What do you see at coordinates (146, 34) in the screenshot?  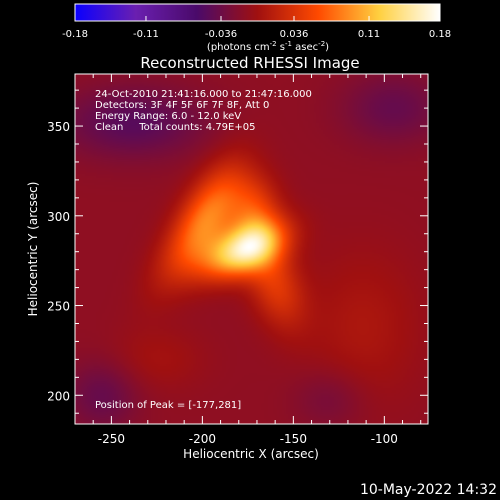 I see `colorbar-tick-label: -0.11` at bounding box center [146, 34].